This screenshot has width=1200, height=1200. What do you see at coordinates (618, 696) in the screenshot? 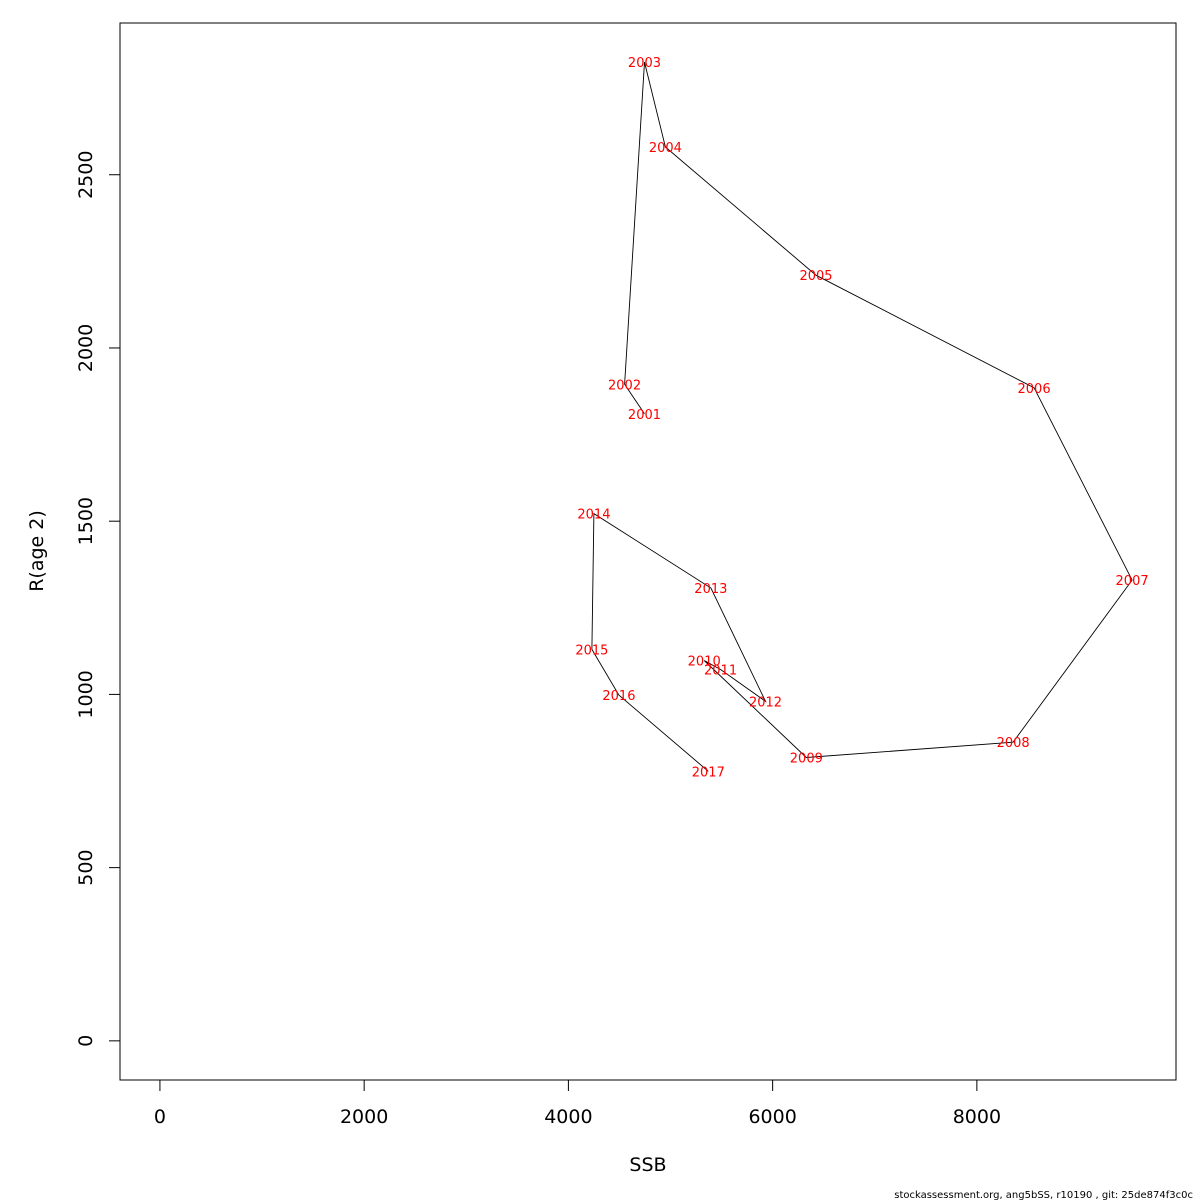
I see `point-label: 2016` at bounding box center [618, 696].